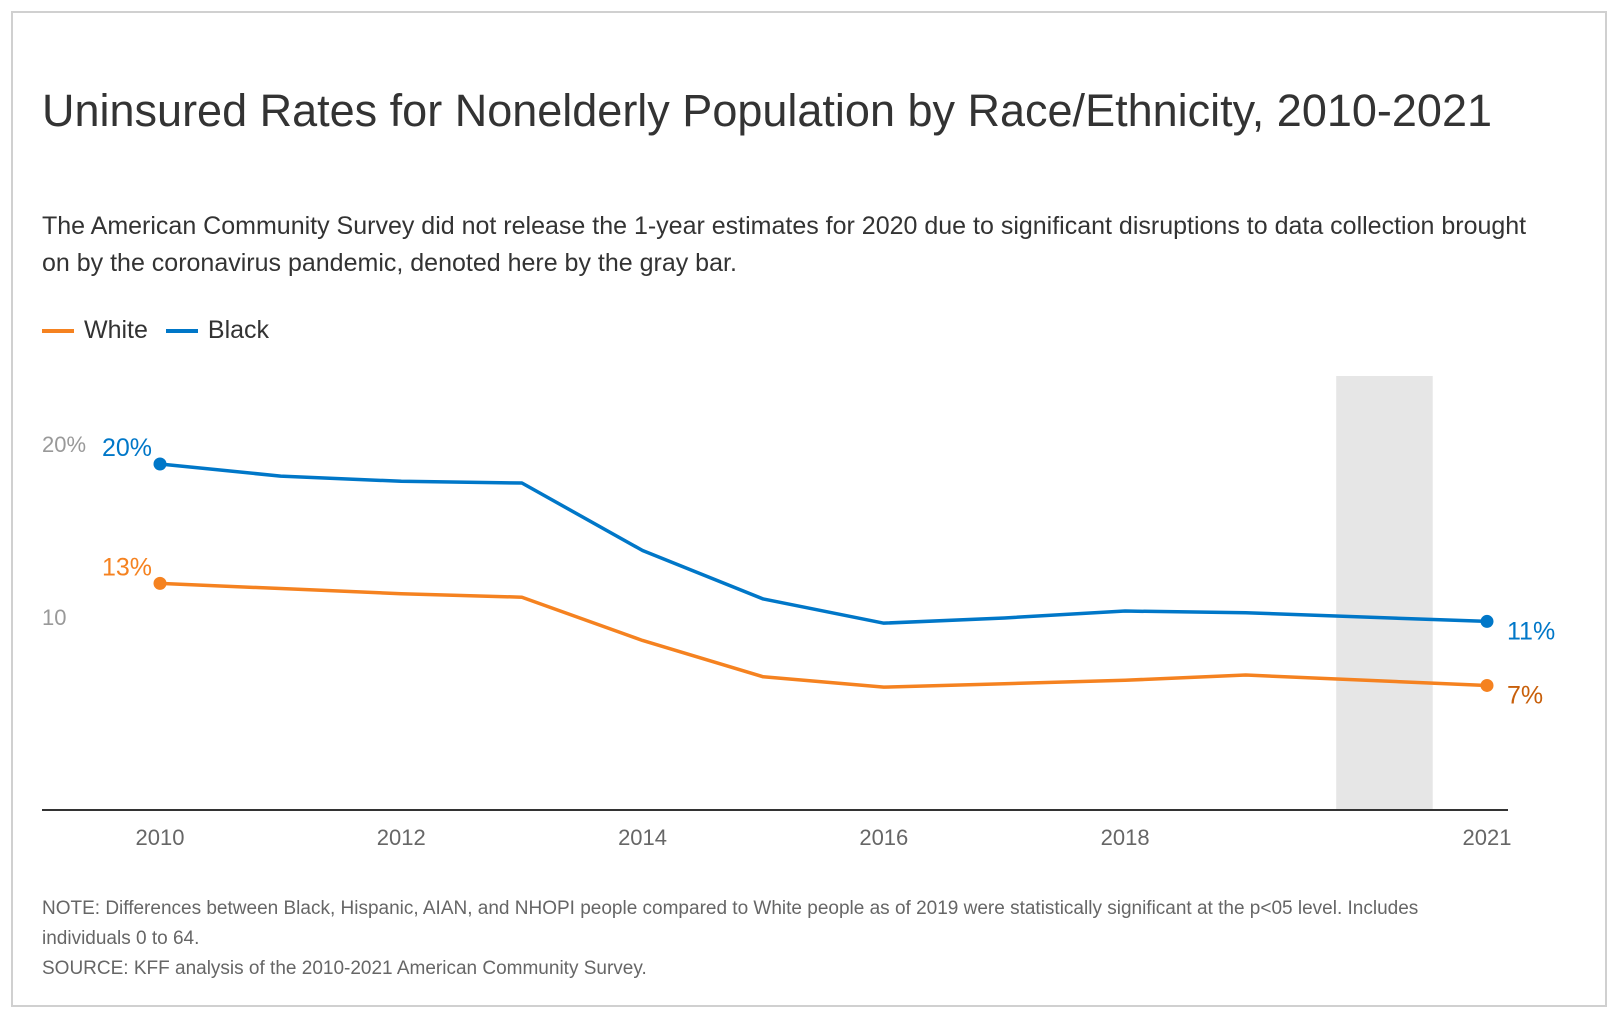 The width and height of the screenshot is (1620, 1020). What do you see at coordinates (1487, 685) in the screenshot?
I see `point-white-2021` at bounding box center [1487, 685].